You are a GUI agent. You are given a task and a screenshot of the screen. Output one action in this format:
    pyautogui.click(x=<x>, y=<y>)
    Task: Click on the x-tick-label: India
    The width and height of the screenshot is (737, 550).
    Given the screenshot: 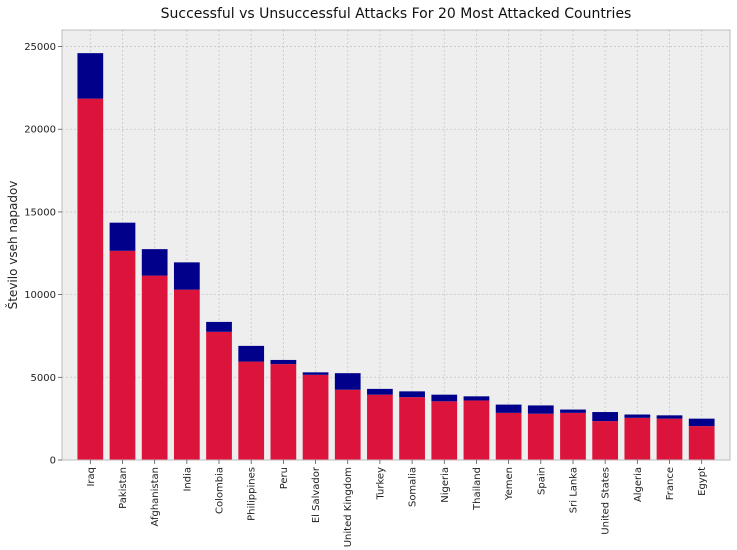 What is the action you would take?
    pyautogui.click(x=187, y=479)
    